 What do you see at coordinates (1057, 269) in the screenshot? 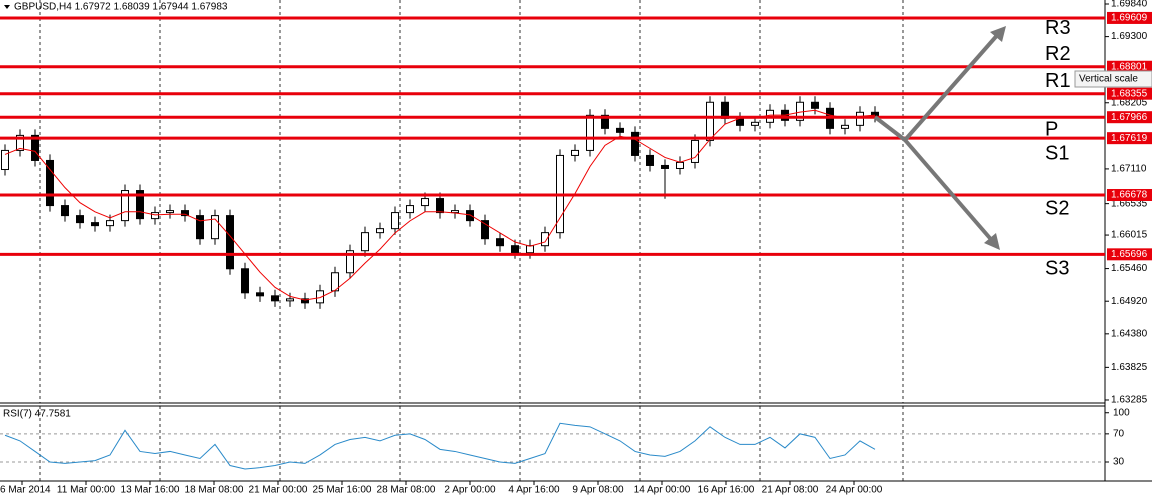
I see `level-name: S3` at bounding box center [1057, 269].